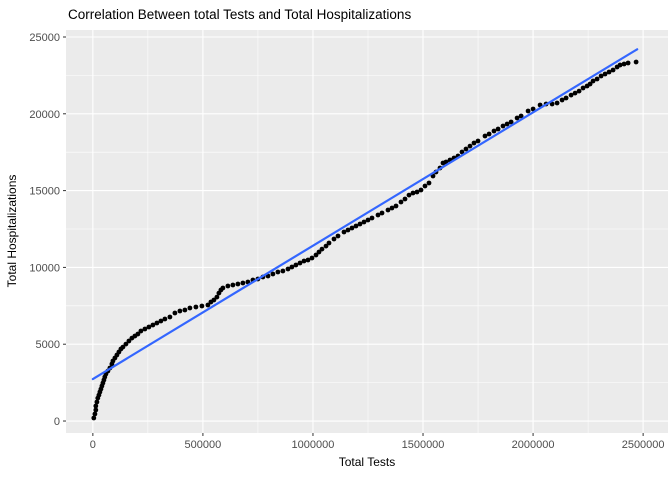 This screenshot has height=480, width=672. What do you see at coordinates (44, 192) in the screenshot?
I see `y-tick-label: 15000` at bounding box center [44, 192].